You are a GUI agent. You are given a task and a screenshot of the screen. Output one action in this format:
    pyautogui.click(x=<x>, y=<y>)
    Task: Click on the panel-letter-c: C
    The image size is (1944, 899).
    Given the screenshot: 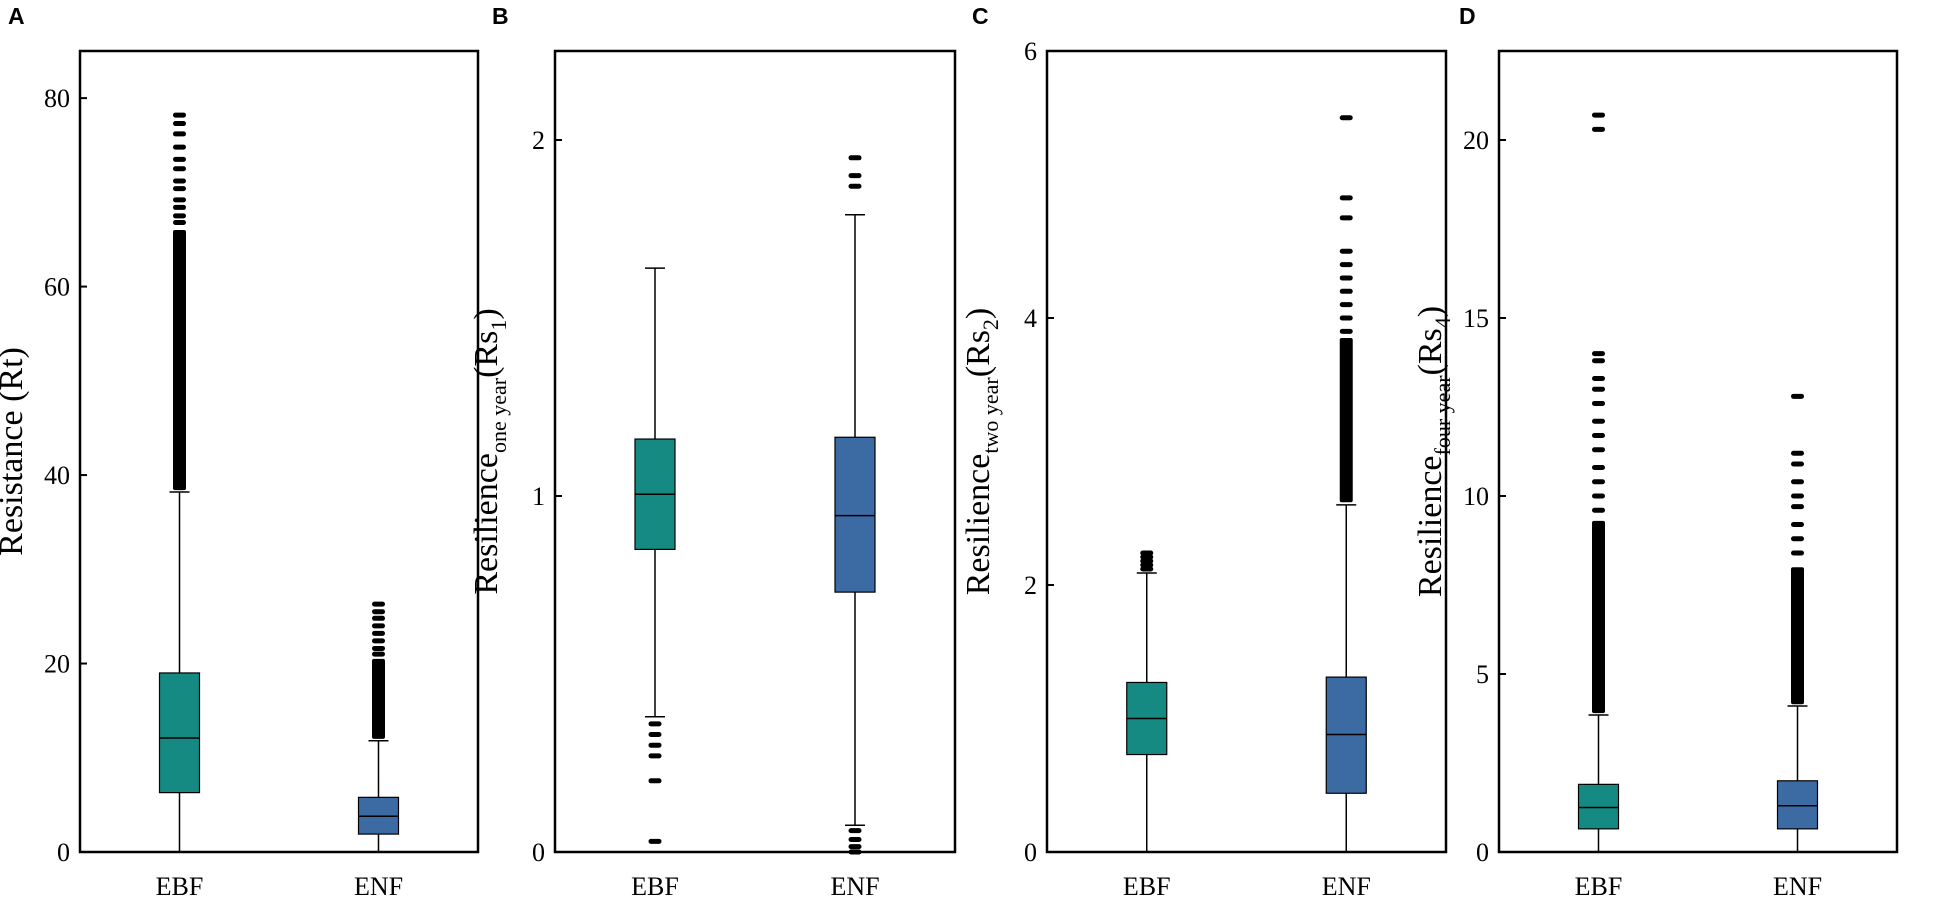 What is the action you would take?
    pyautogui.click(x=980, y=16)
    